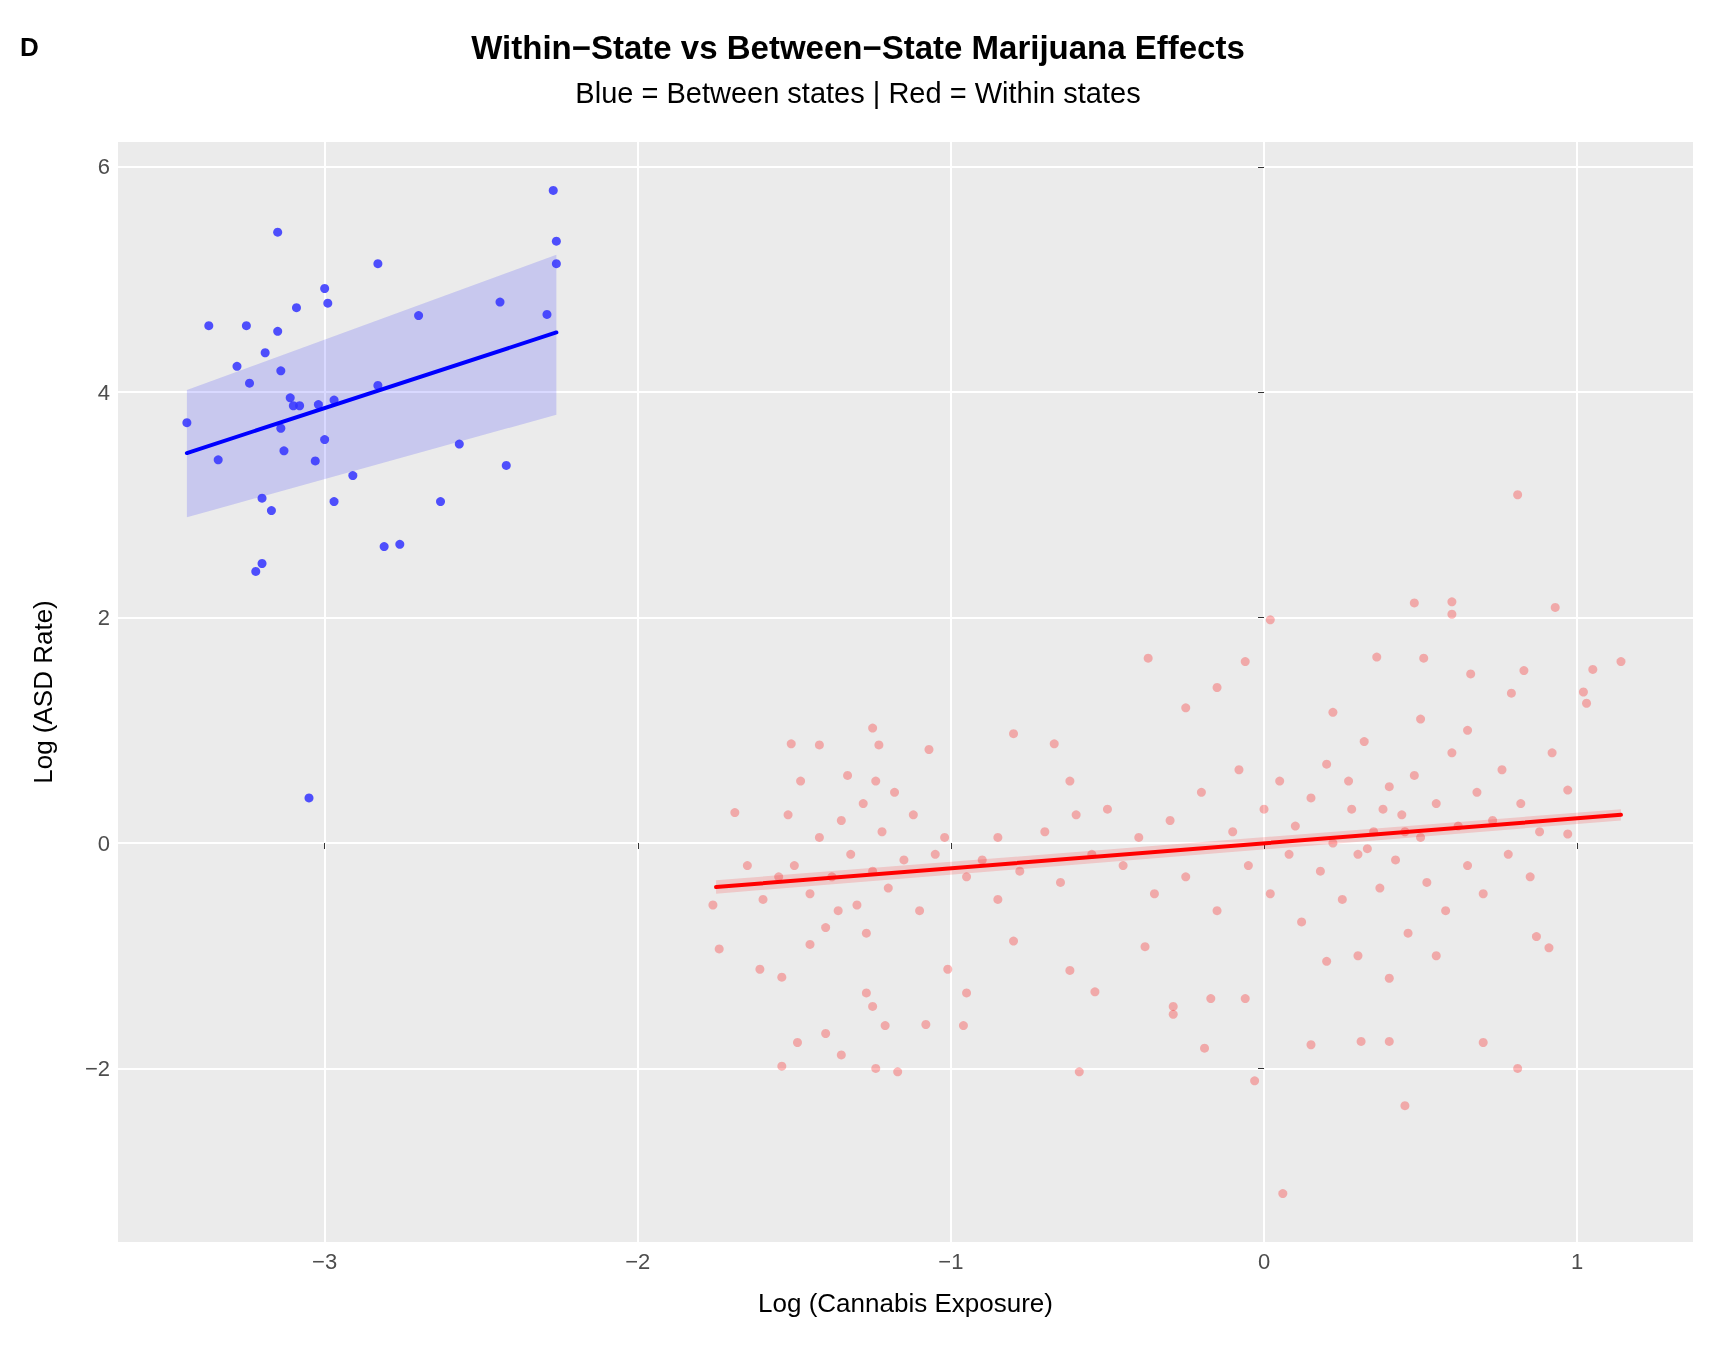  Describe the element at coordinates (905, 1303) in the screenshot. I see `x-axis-title: Log (Cannabis Exposure)` at that location.